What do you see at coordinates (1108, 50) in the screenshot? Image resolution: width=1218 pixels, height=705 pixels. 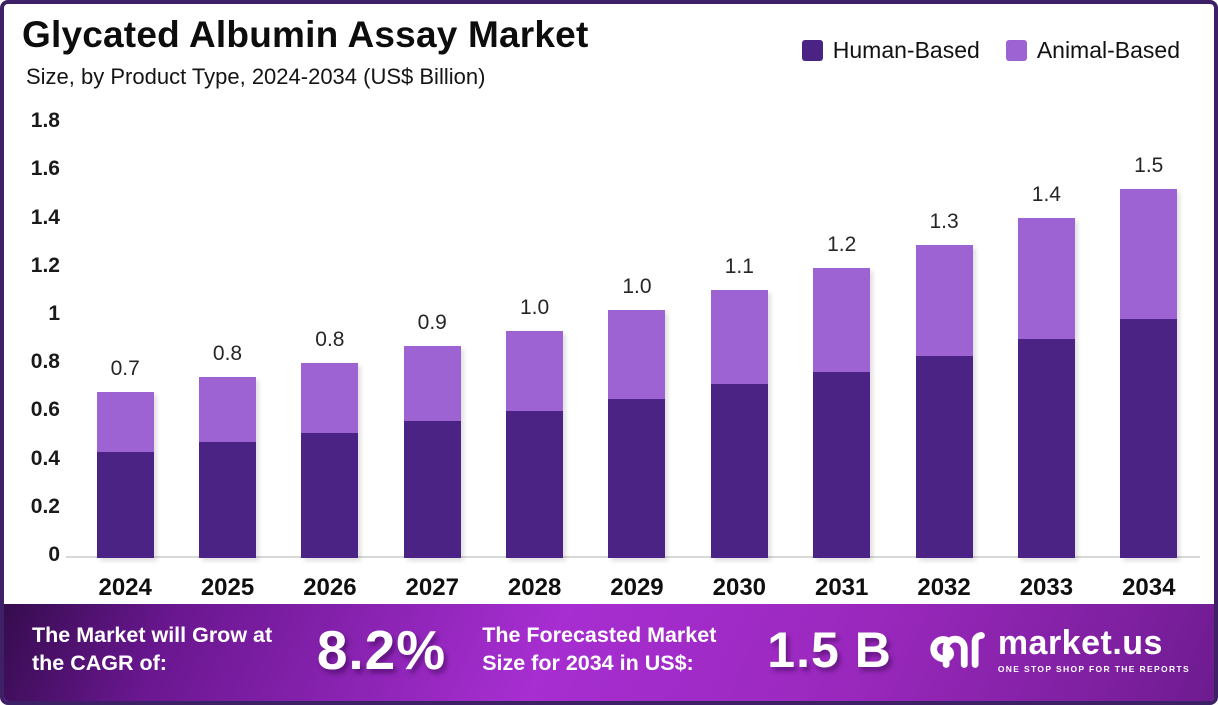 I see `legend-label: Animal-Based` at bounding box center [1108, 50].